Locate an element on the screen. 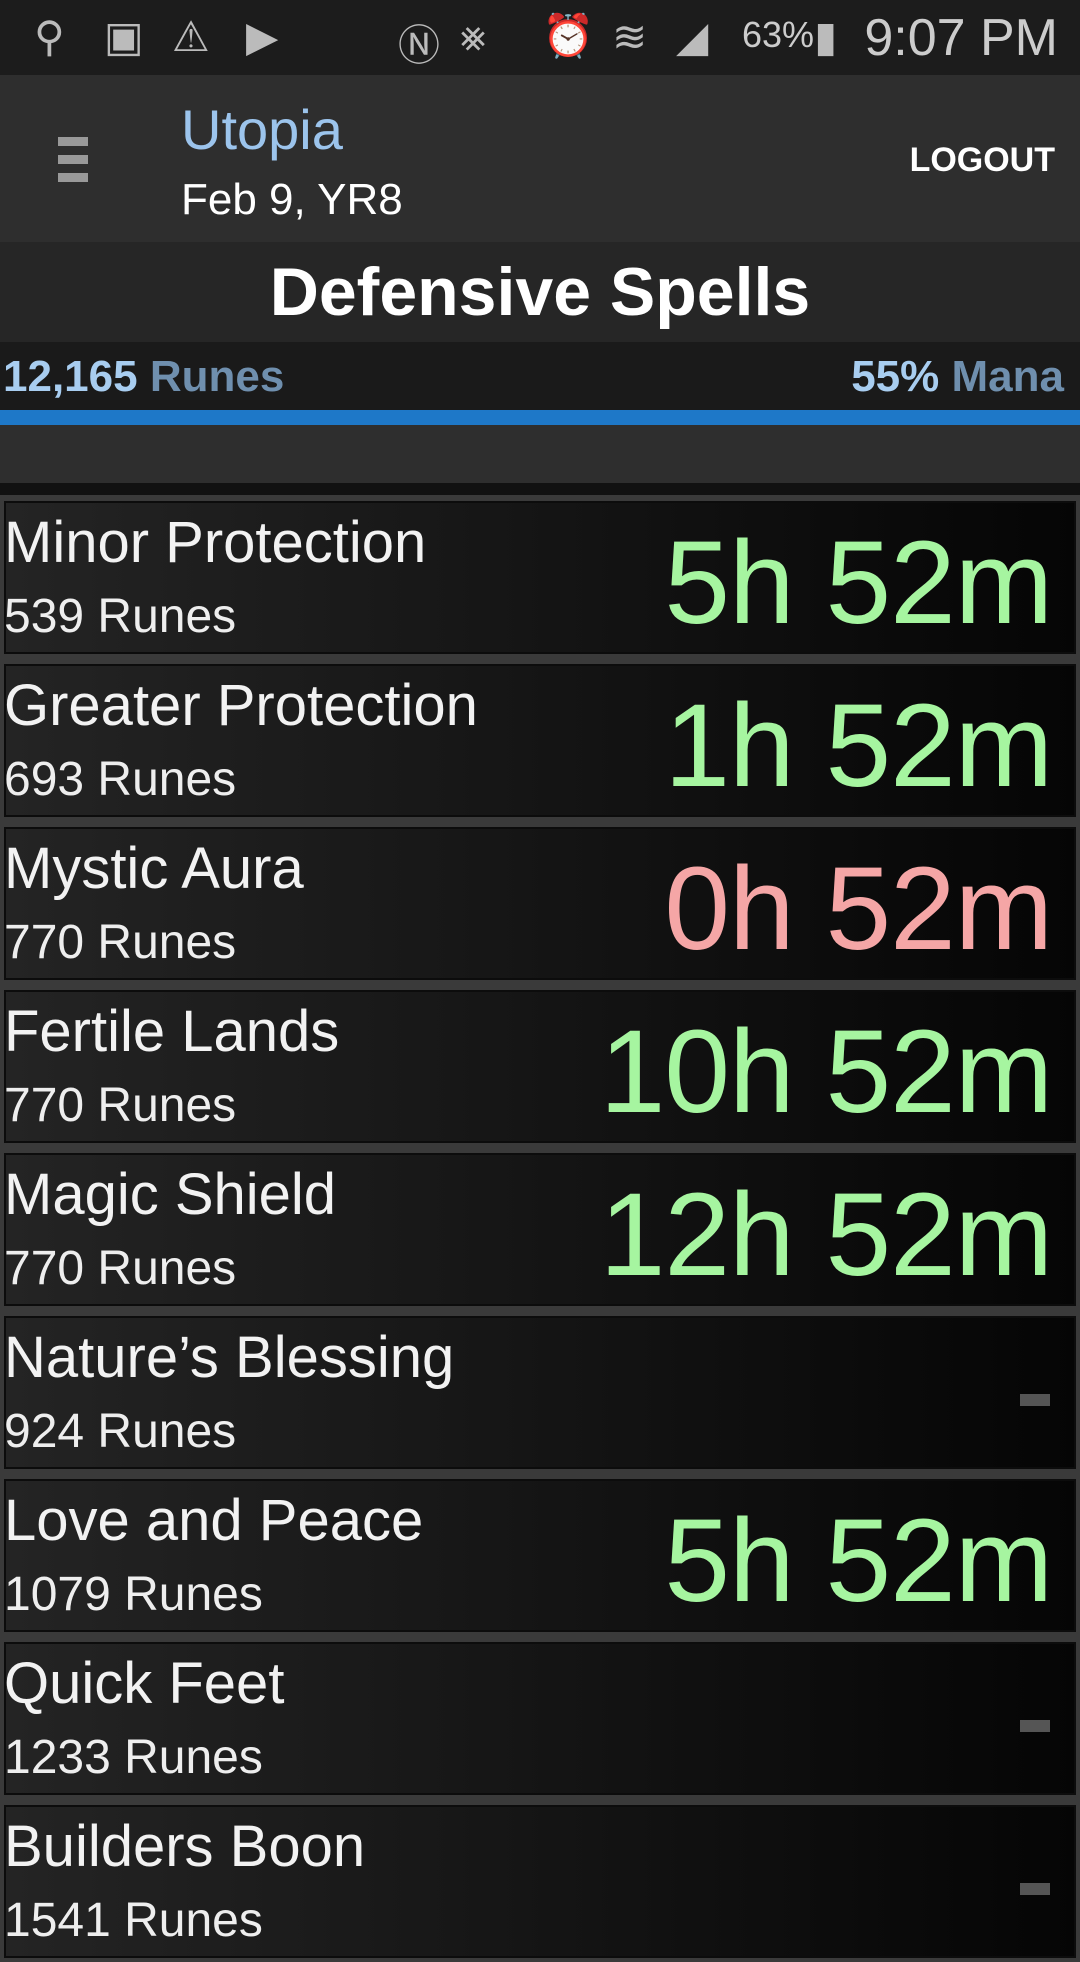  spell-row: Minor Protection 539 Runes 5h 52m is located at coordinates (540, 576).